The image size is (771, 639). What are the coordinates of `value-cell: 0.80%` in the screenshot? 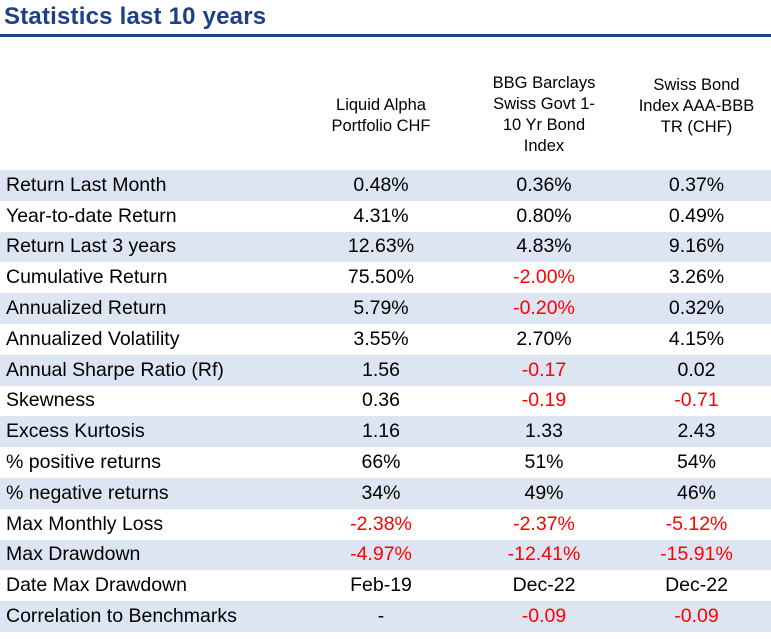 It's located at (544, 215).